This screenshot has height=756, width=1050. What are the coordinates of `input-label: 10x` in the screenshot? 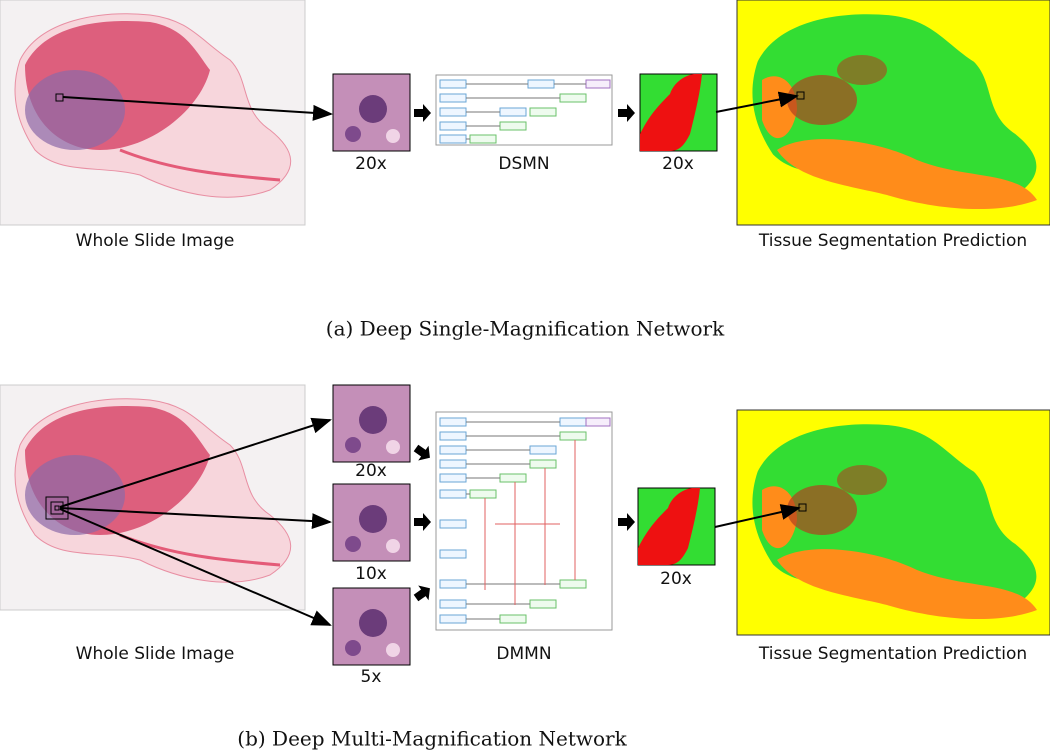 It's located at (371, 574).